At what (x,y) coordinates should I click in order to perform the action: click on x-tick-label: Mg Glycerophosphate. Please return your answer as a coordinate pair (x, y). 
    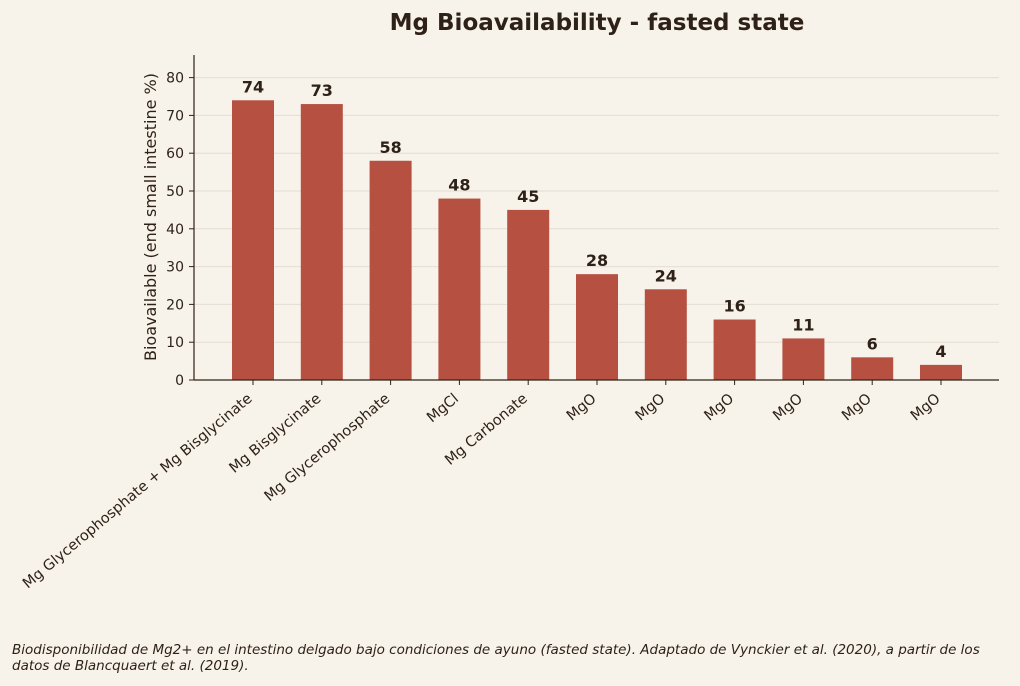
    Looking at the image, I should click on (328, 448).